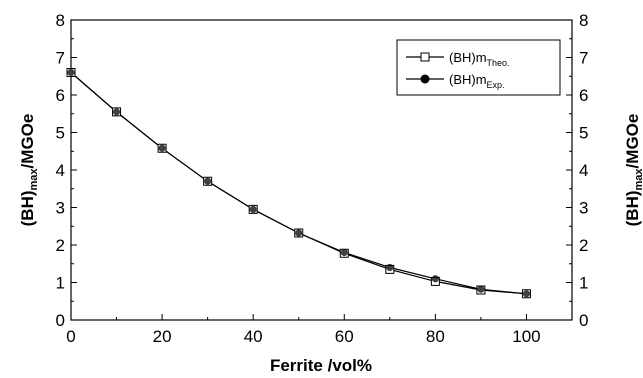 The height and width of the screenshot is (378, 643). I want to click on y-tick-label-left: 4, so click(60, 170).